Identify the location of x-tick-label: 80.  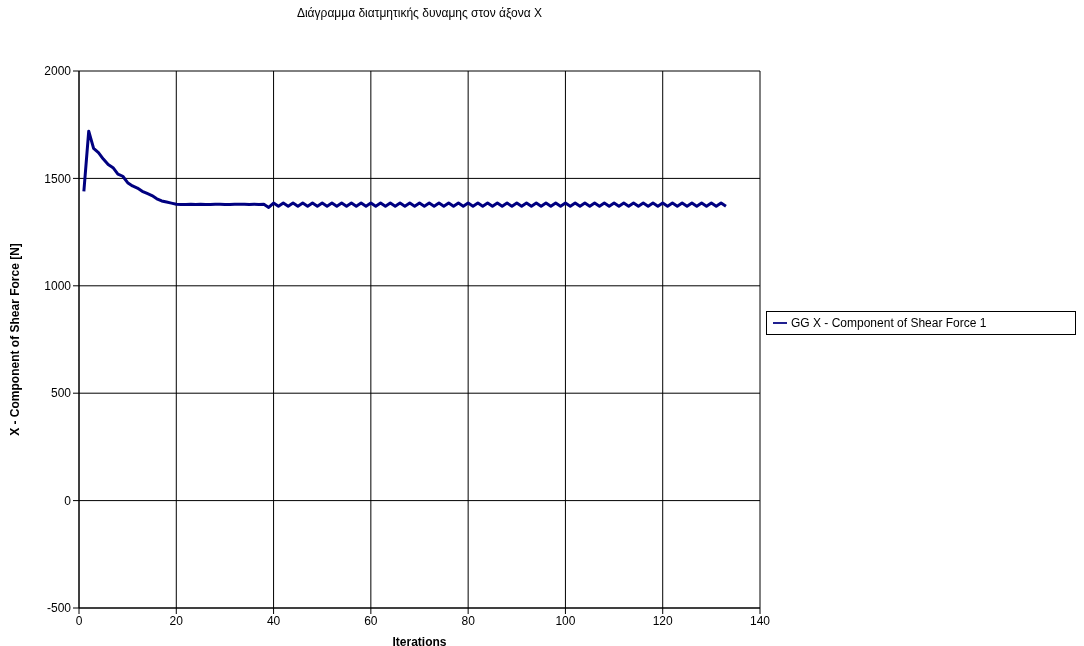
(468, 620).